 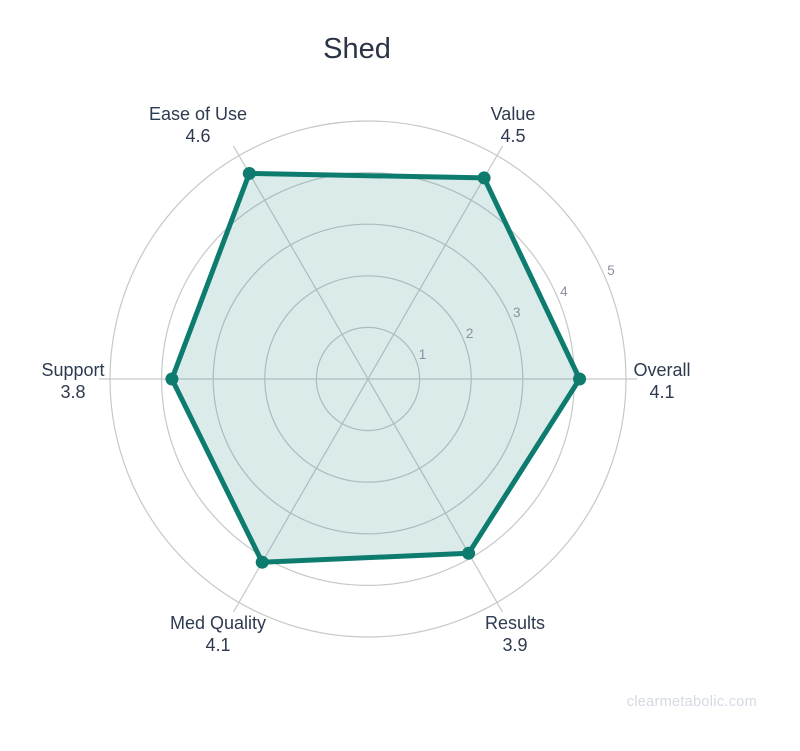 What do you see at coordinates (218, 623) in the screenshot?
I see `axis-label-med-quality: Med Quality` at bounding box center [218, 623].